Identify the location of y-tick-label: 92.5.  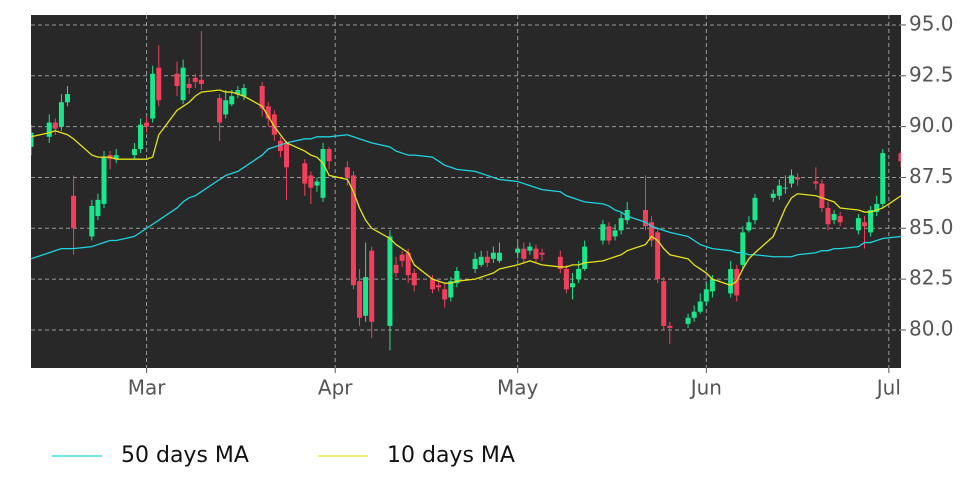
(931, 74).